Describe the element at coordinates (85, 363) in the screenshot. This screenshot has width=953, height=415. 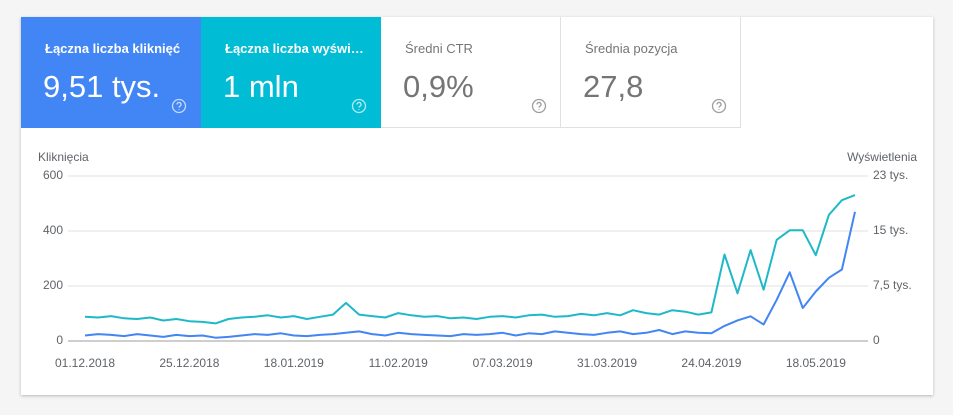
I see `x-tick-label: 01.12.2018` at that location.